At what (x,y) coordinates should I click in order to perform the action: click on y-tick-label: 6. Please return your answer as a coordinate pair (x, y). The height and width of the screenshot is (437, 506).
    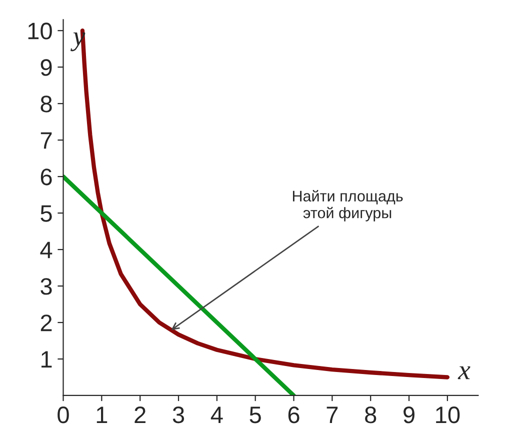
    Looking at the image, I should click on (46, 177).